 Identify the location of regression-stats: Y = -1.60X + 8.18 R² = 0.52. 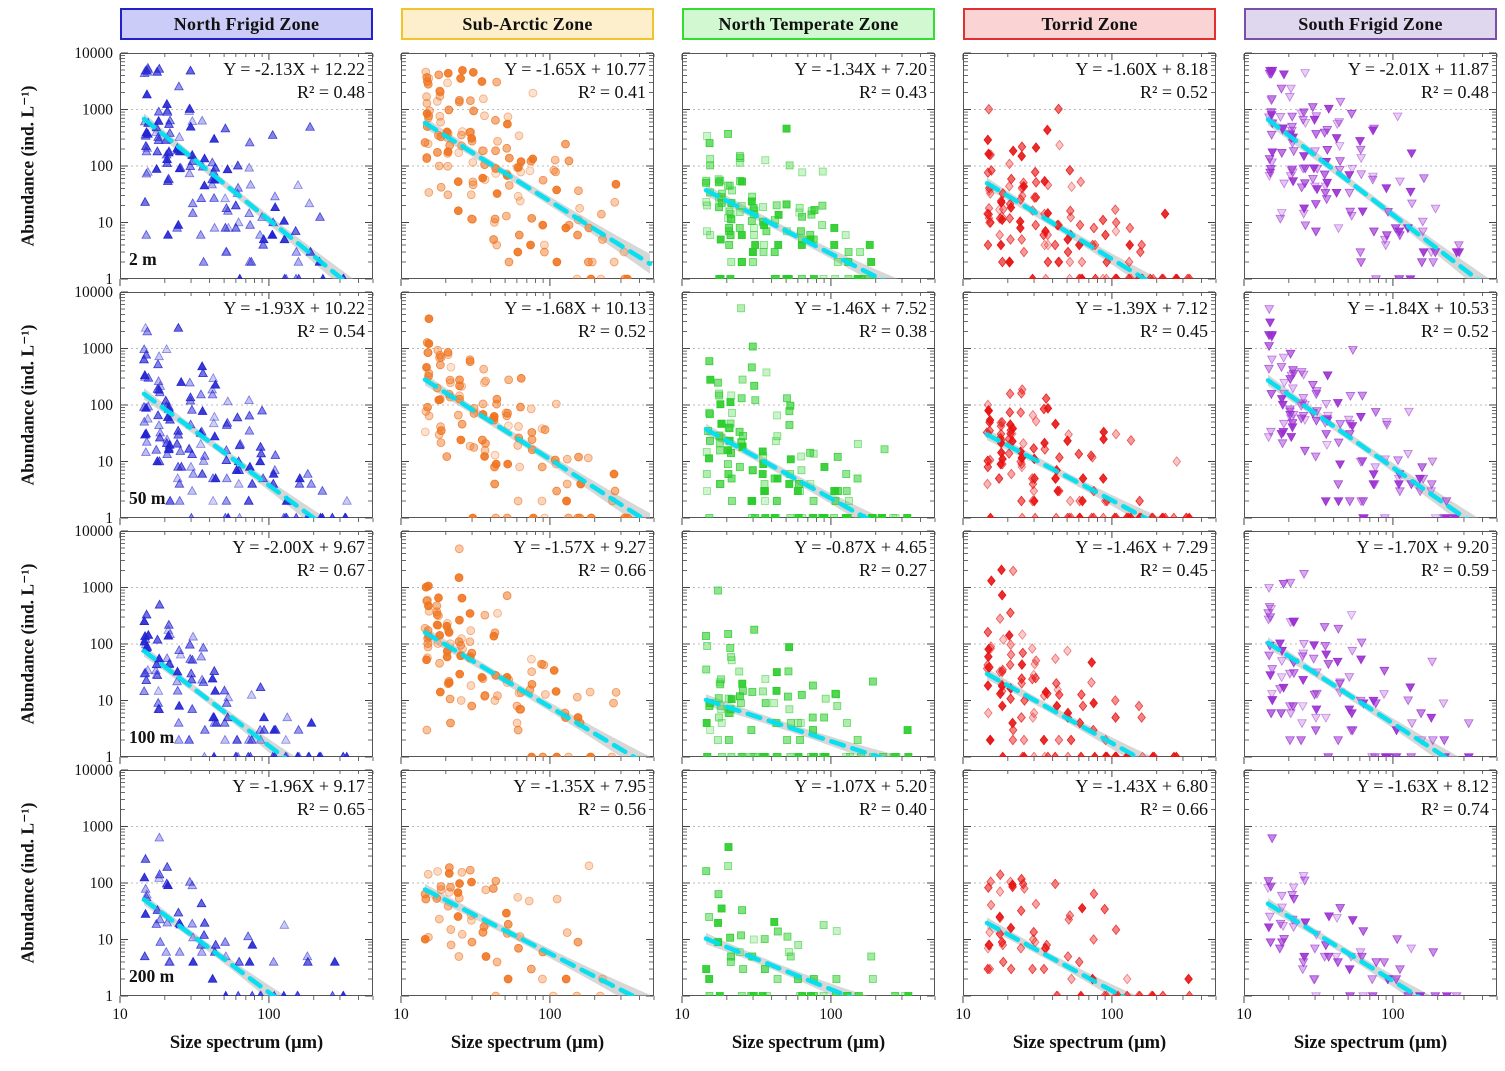
(1141, 81).